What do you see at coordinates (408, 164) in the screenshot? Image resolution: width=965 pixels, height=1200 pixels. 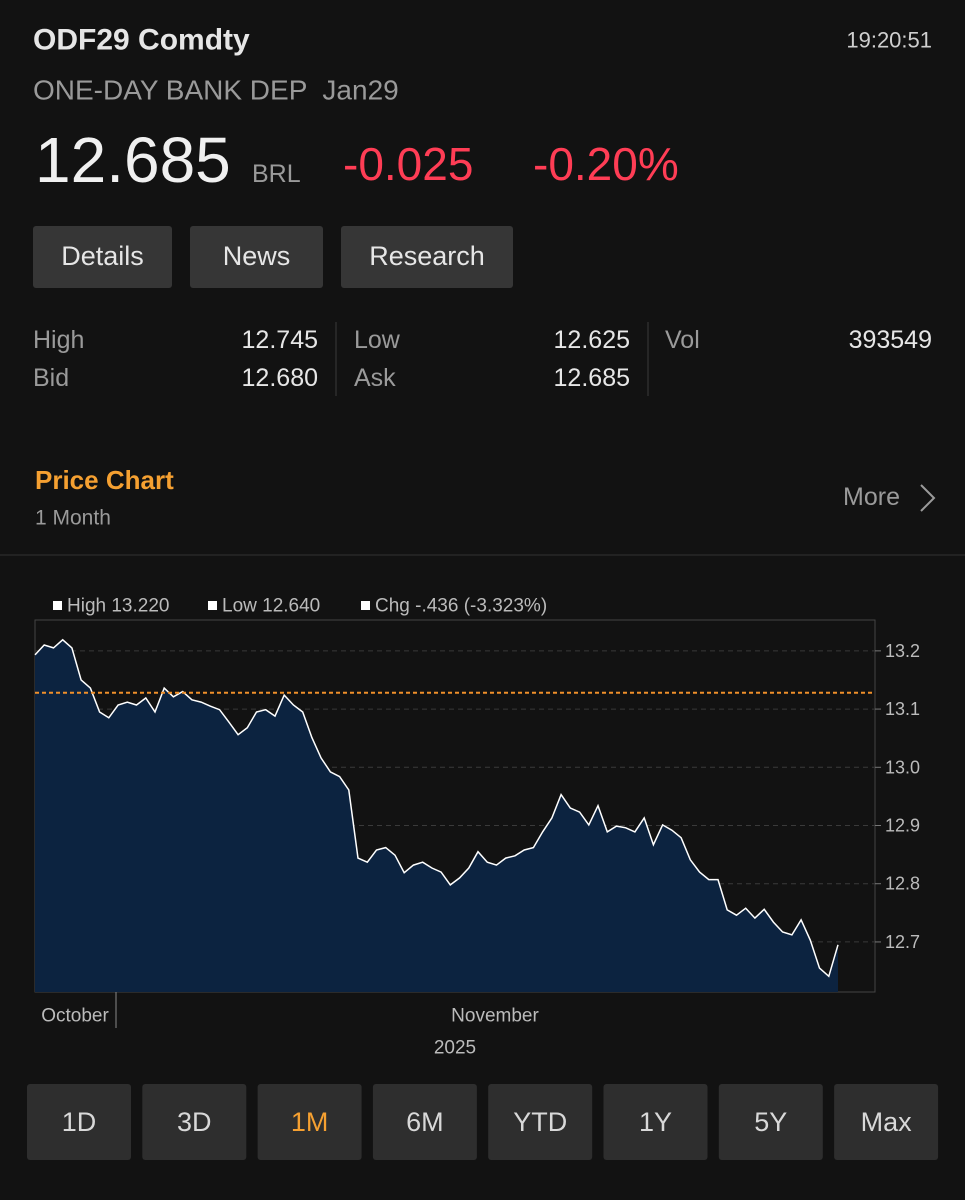 I see `change: -0.025` at bounding box center [408, 164].